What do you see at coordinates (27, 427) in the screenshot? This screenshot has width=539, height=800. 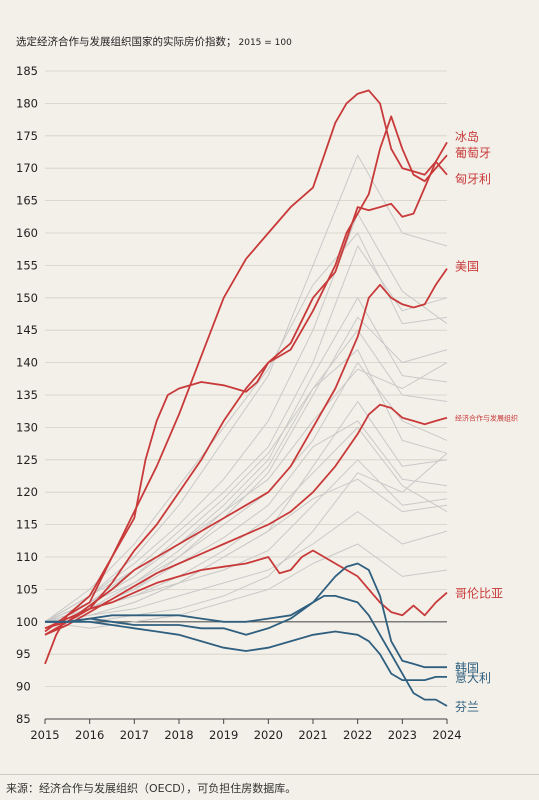 I see `y-tick-label: 130` at bounding box center [27, 427].